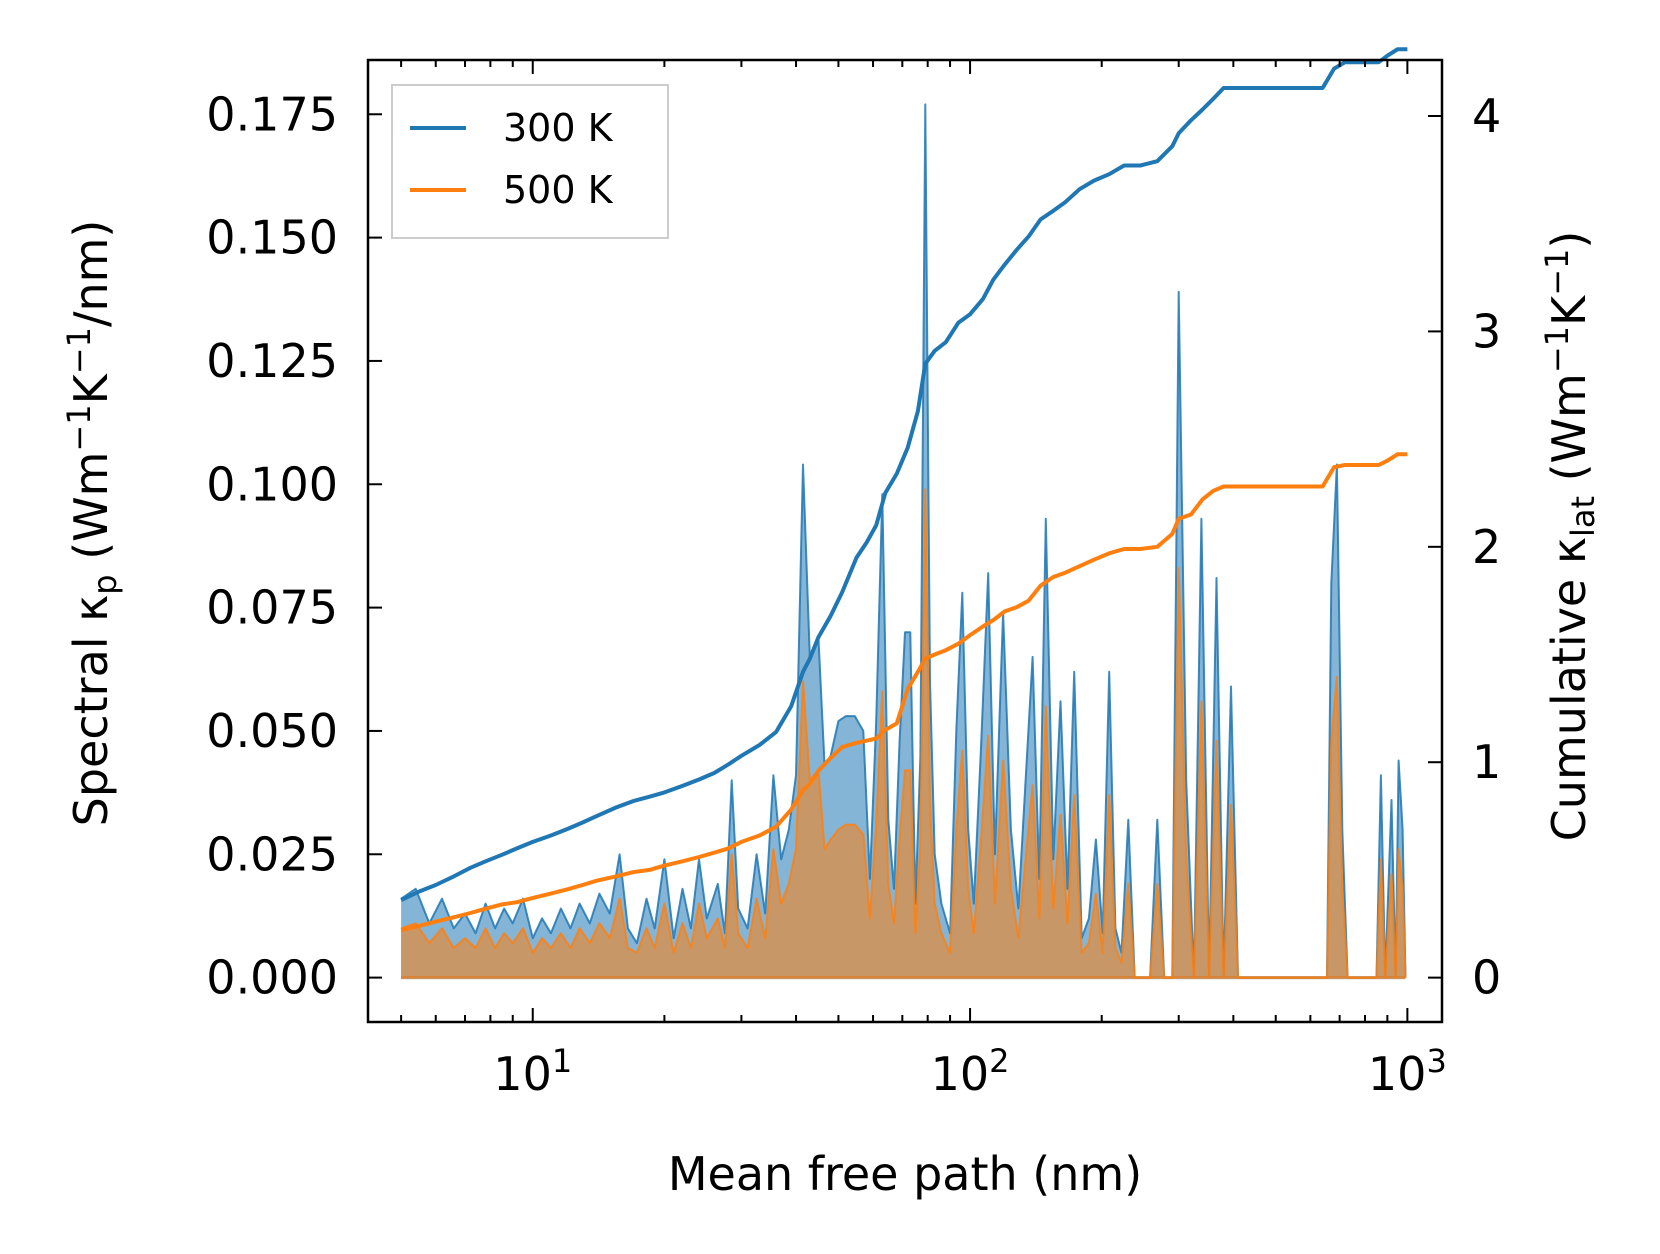  I want to click on y-left-tick-label: 0.025, so click(272, 854).